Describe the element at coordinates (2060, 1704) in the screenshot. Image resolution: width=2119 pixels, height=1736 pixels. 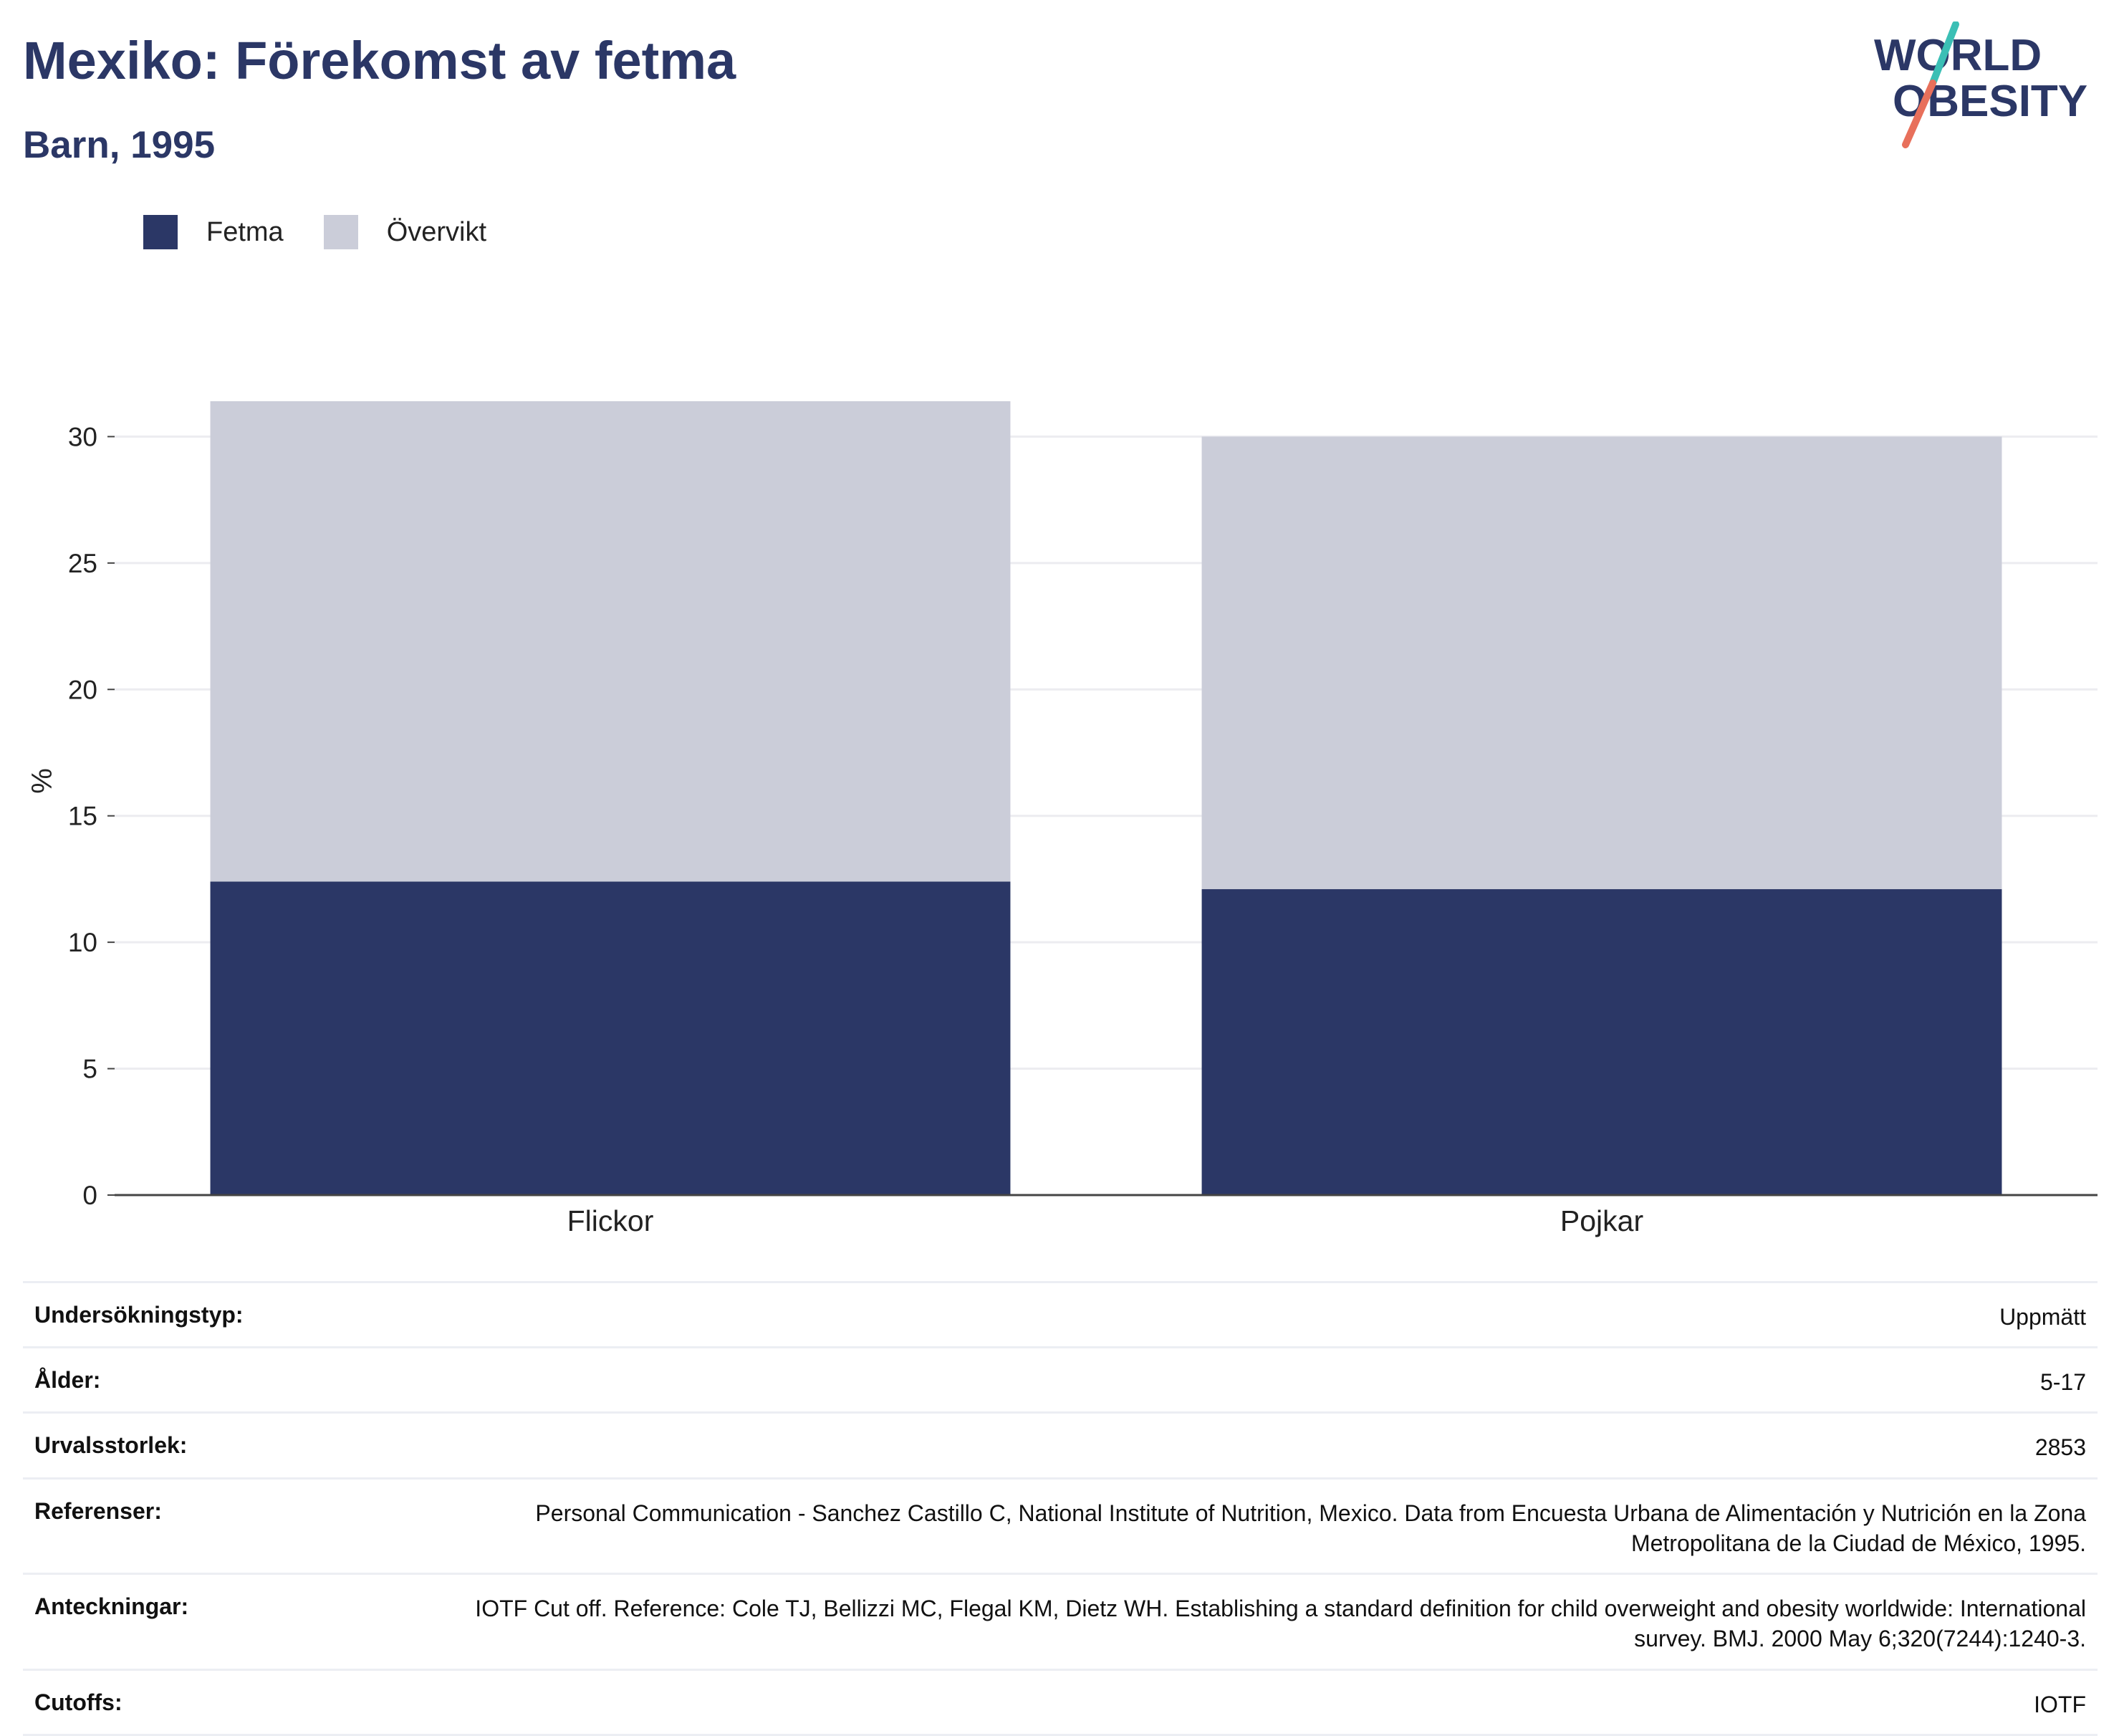
I see `details-value: IOTF` at that location.